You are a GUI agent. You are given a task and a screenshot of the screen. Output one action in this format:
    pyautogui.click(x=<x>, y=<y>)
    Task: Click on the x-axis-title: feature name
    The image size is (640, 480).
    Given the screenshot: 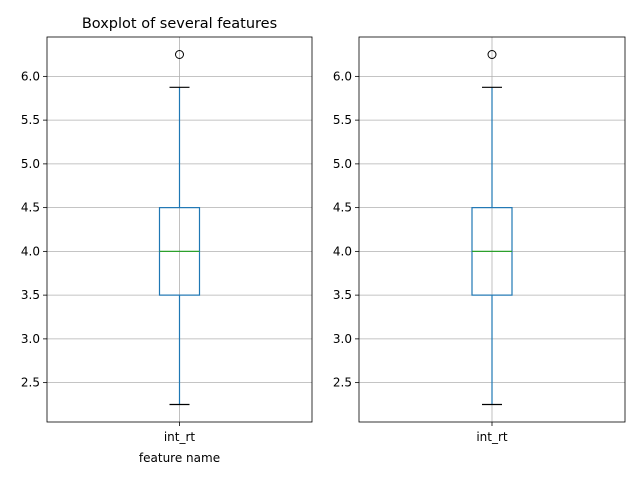 What is the action you would take?
    pyautogui.click(x=179, y=458)
    